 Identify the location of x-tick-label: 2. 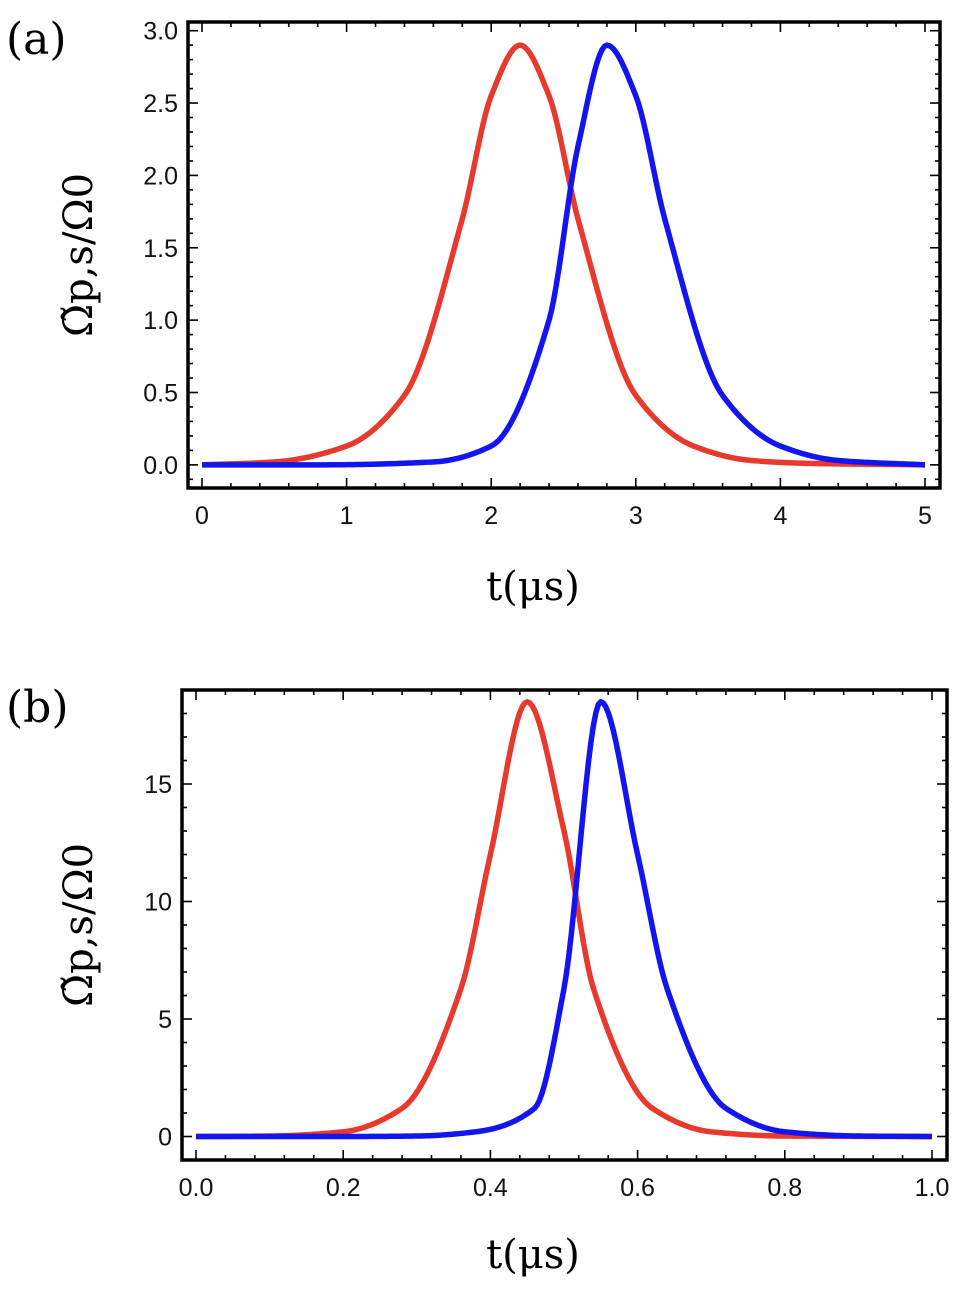
(491, 516).